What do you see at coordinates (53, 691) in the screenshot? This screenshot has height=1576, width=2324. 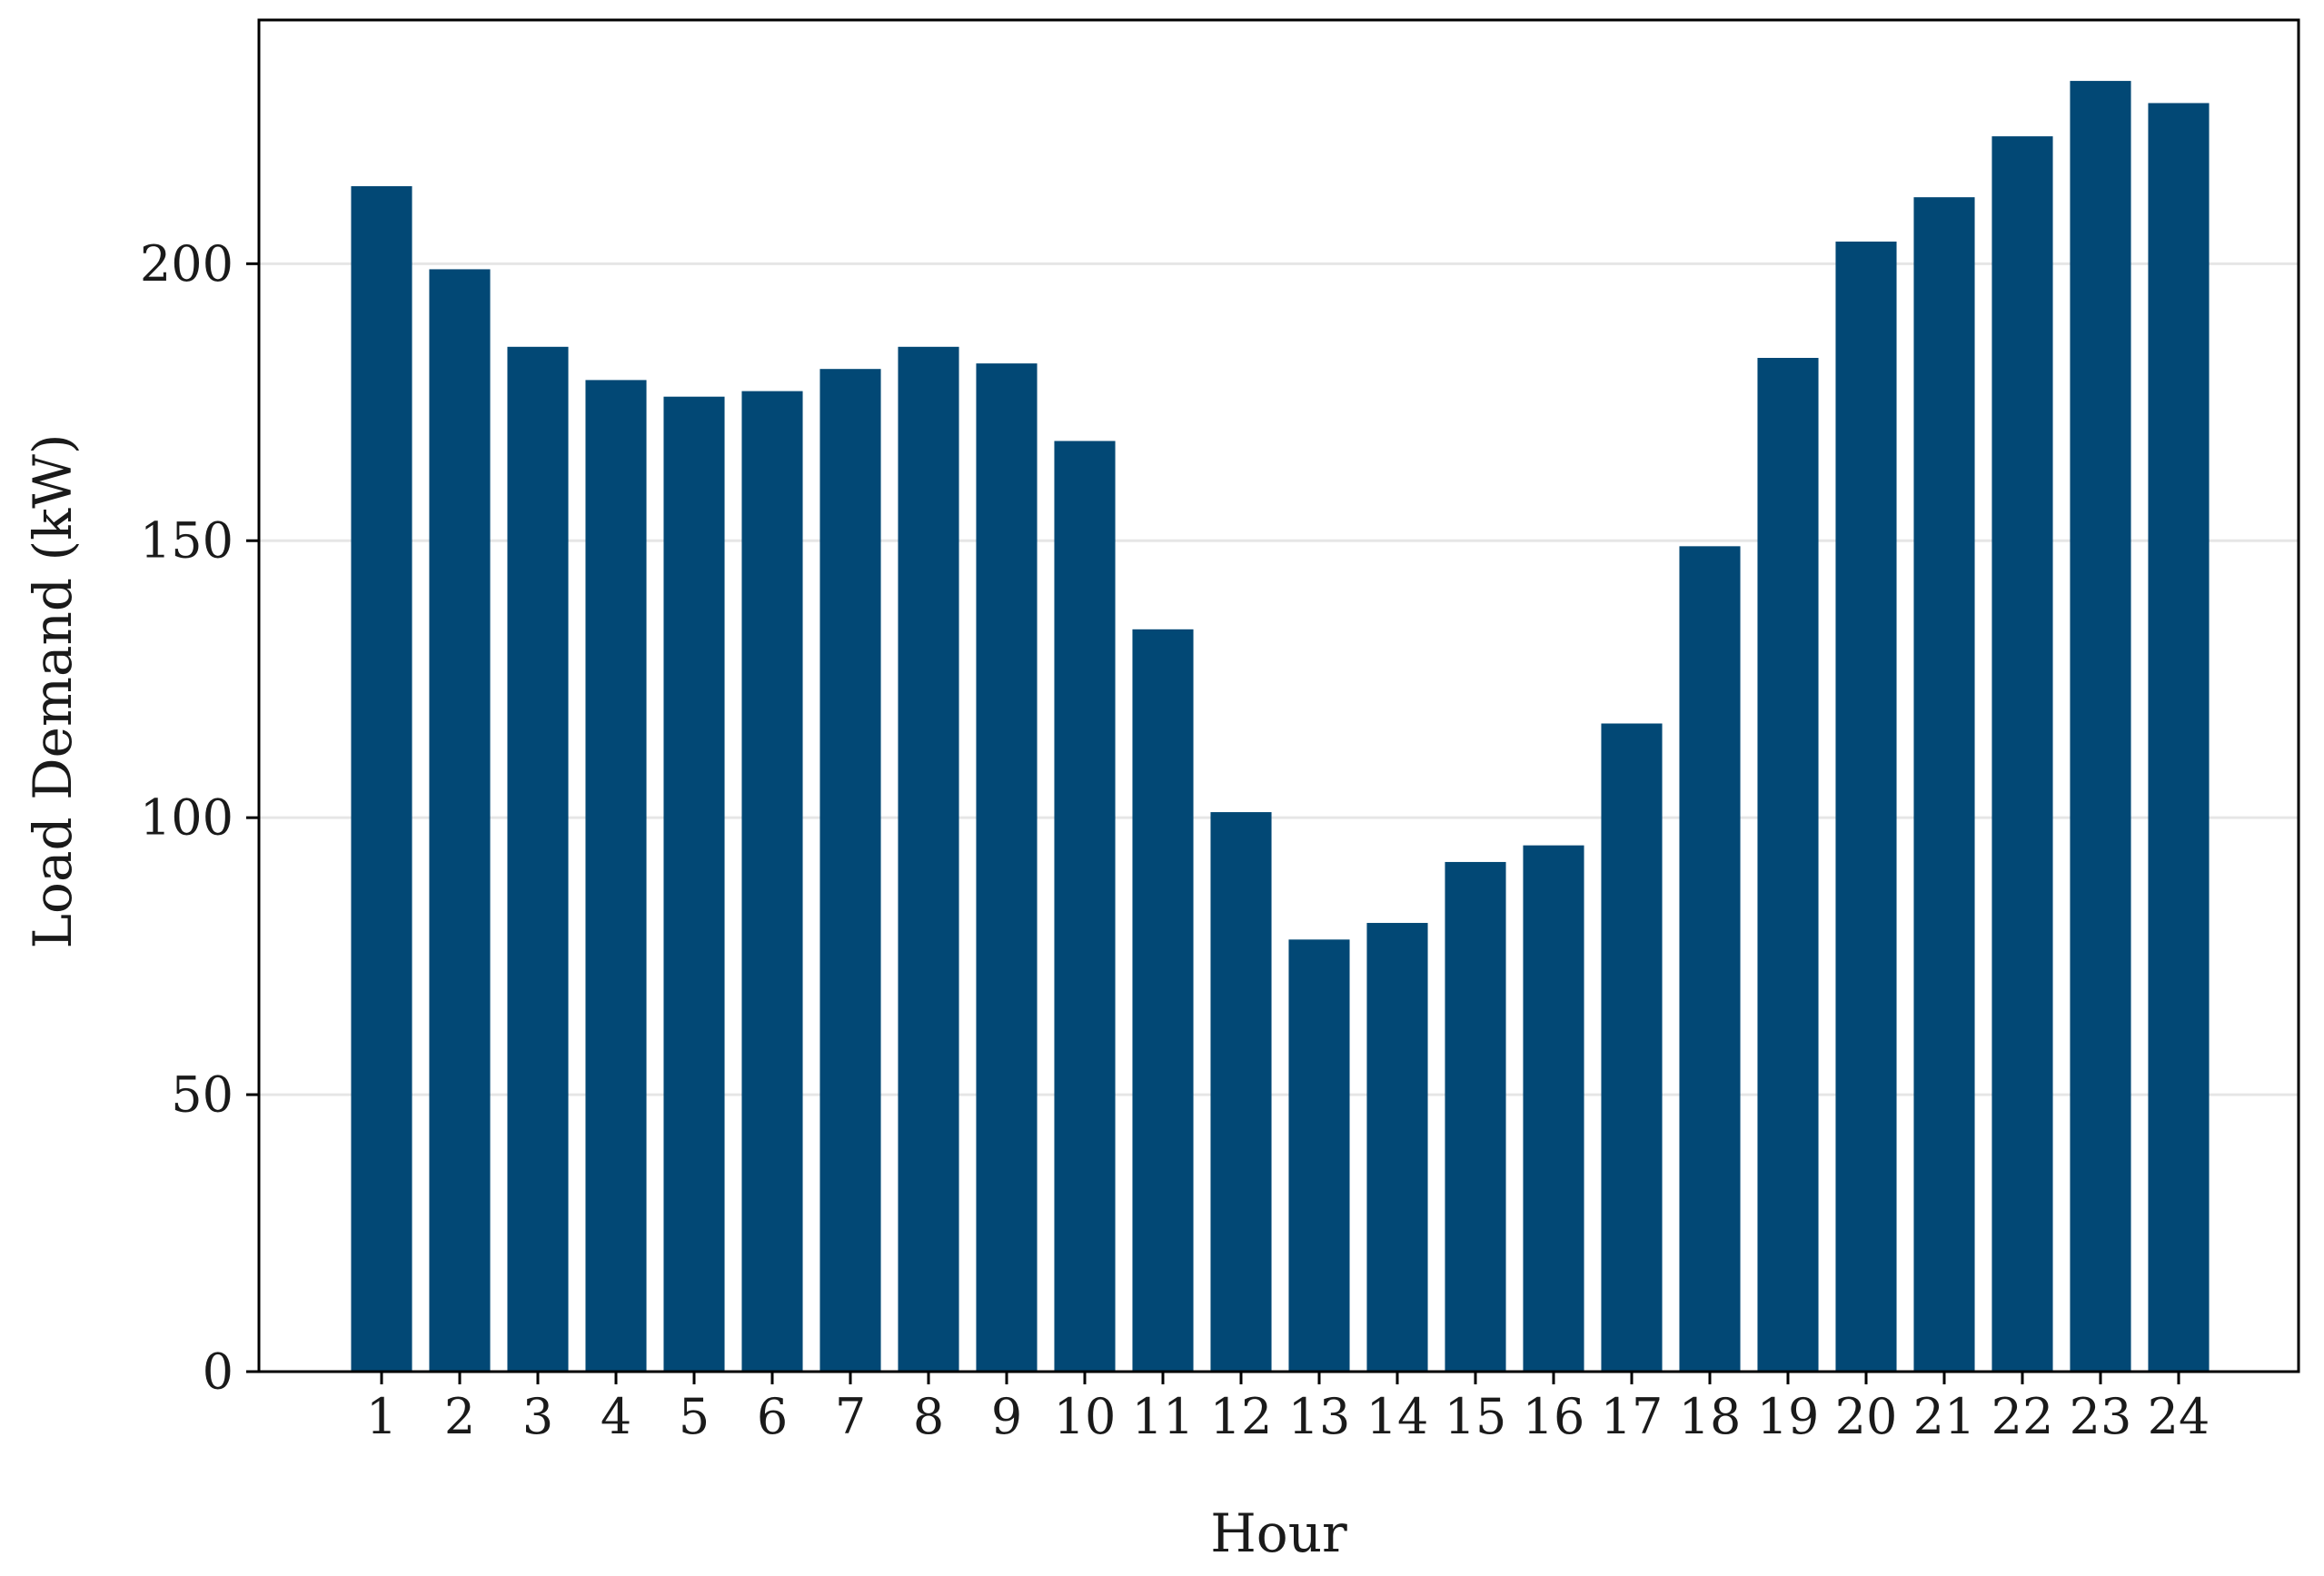 I see `y-axis-title: Load Demand (kW)` at bounding box center [53, 691].